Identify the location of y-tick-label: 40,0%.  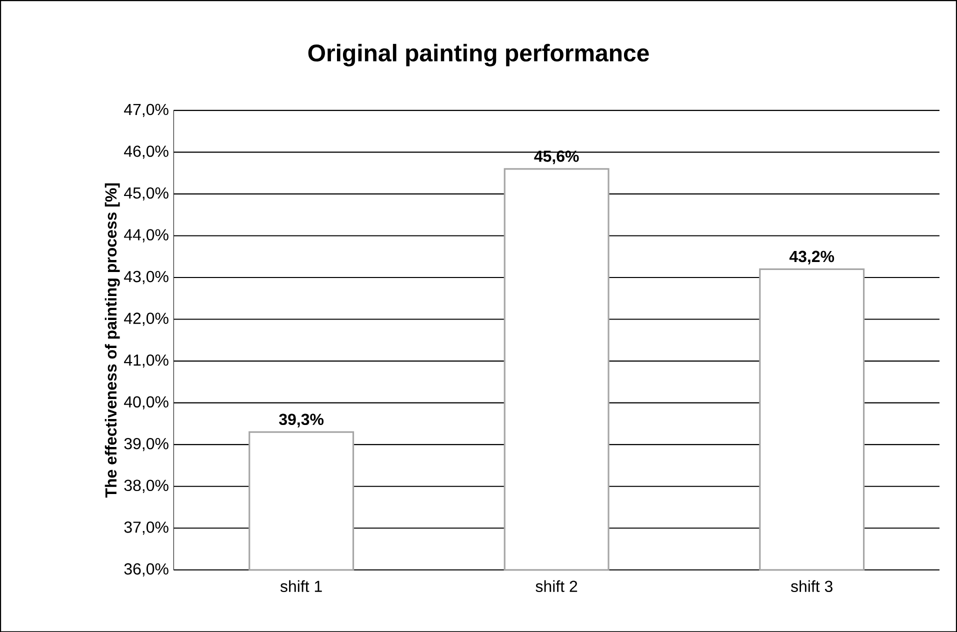
(146, 403).